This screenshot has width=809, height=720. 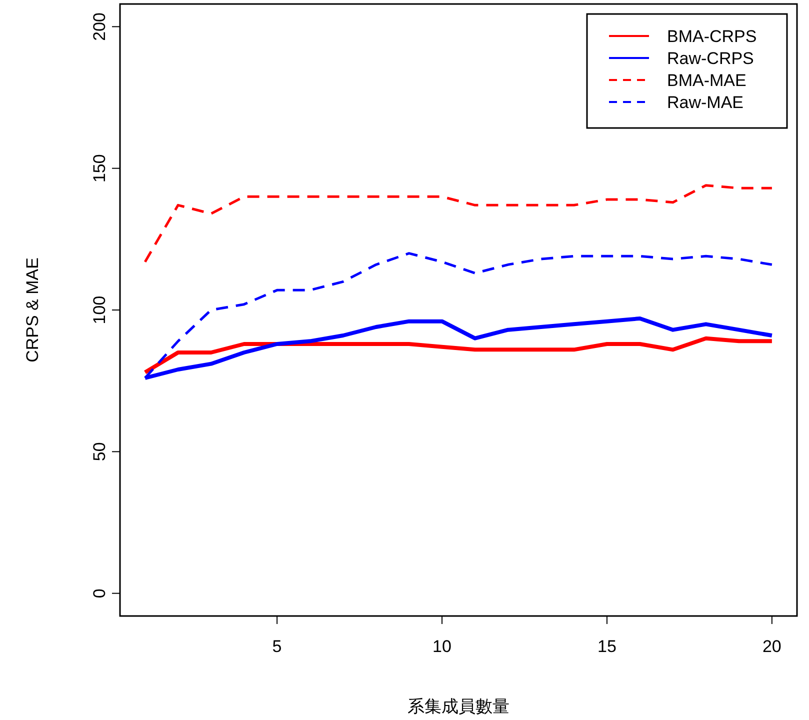 What do you see at coordinates (712, 36) in the screenshot?
I see `legend-label: BMA-CRPS` at bounding box center [712, 36].